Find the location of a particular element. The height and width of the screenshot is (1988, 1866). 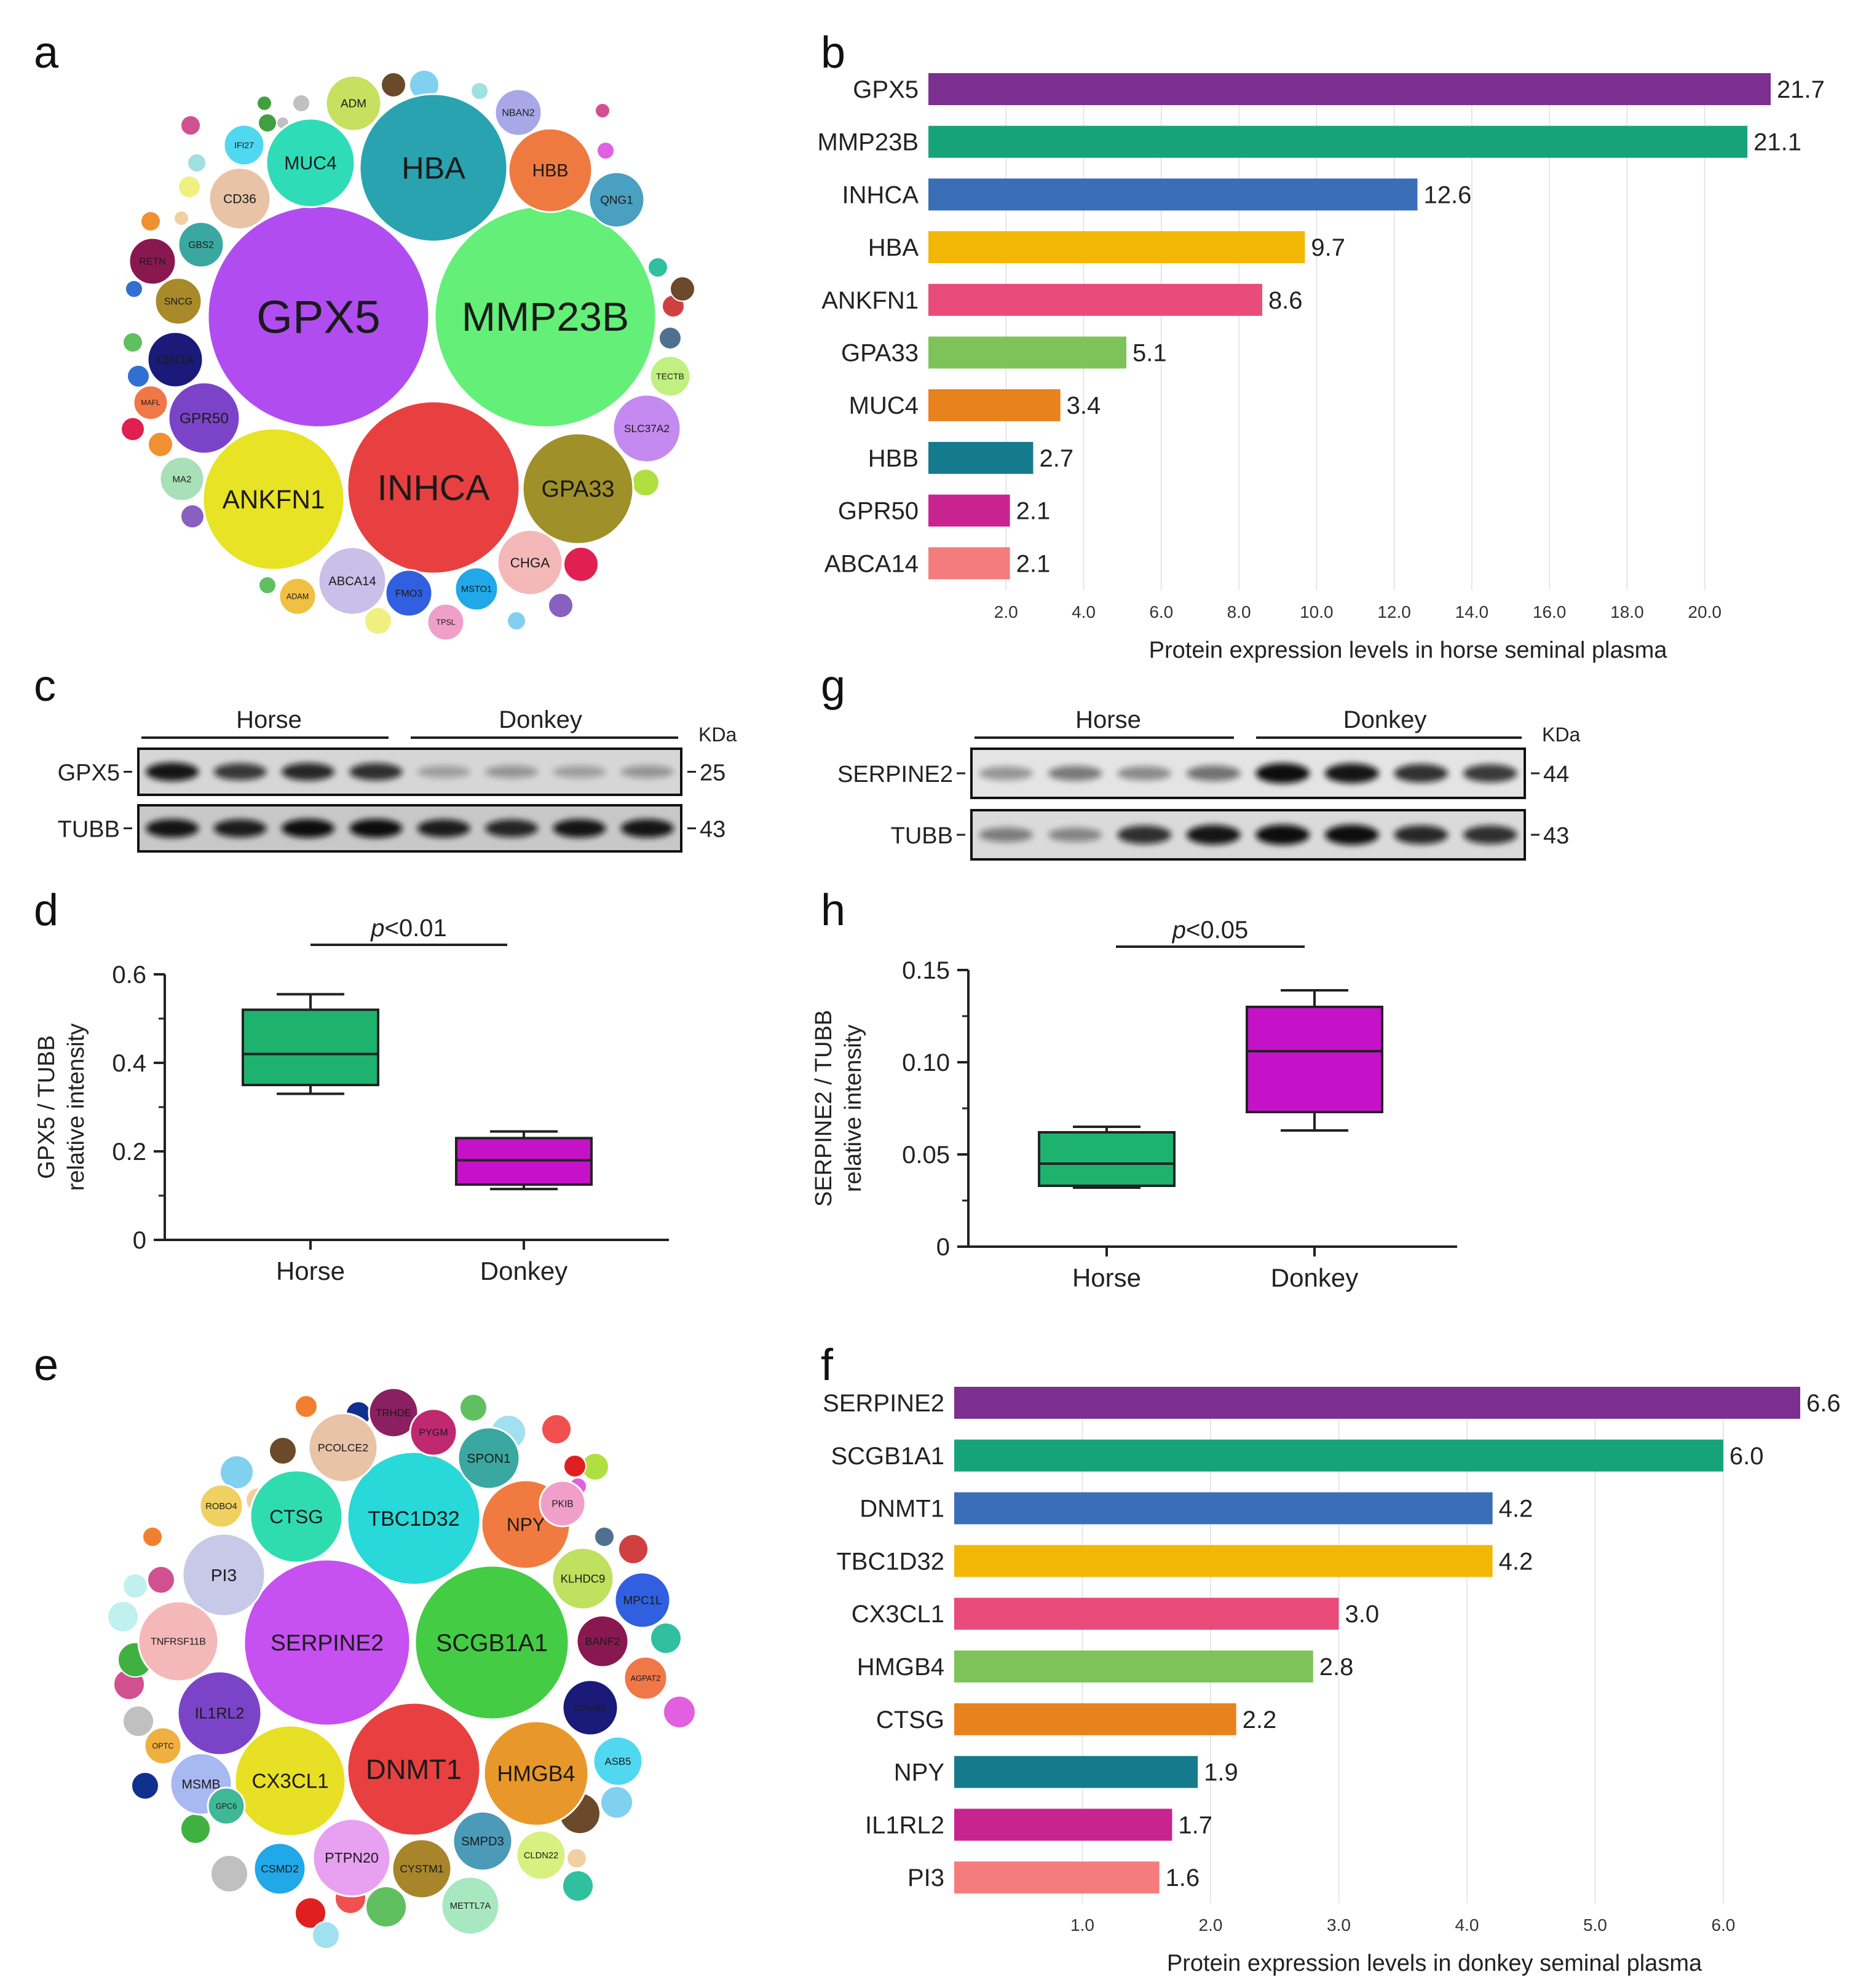

y-tick-label: 0 is located at coordinates (943, 1247).